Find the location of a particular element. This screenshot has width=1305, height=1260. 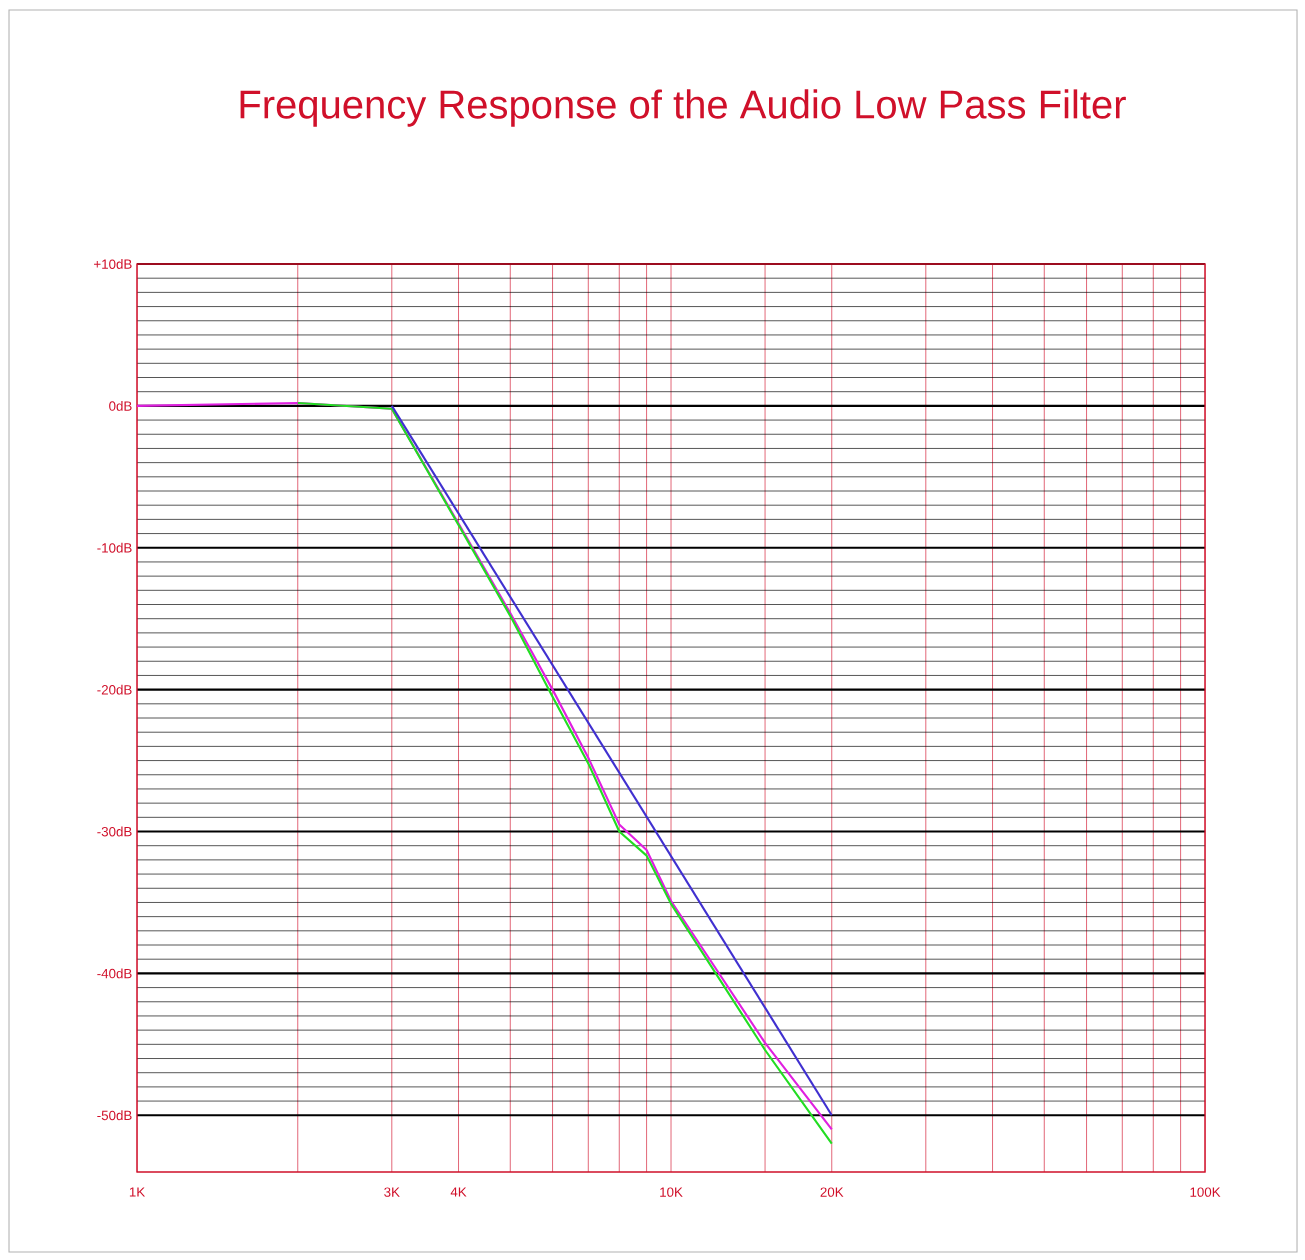

y-tick-label: +10dB is located at coordinates (113, 264).